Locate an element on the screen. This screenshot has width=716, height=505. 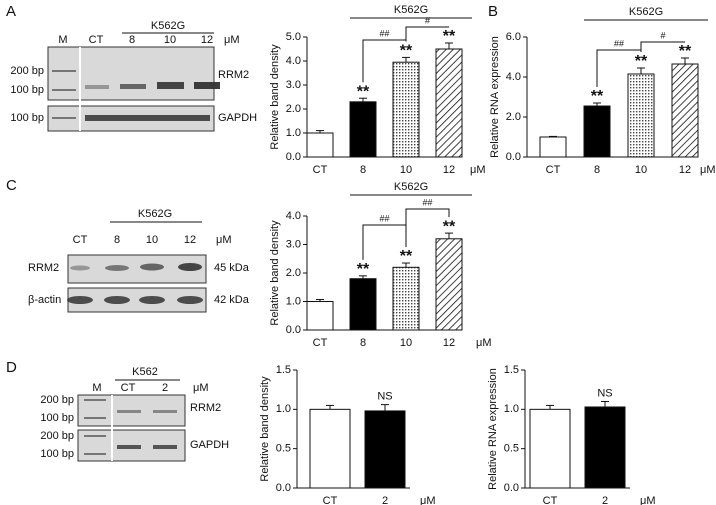
gel-c is located at coordinates (137, 267).